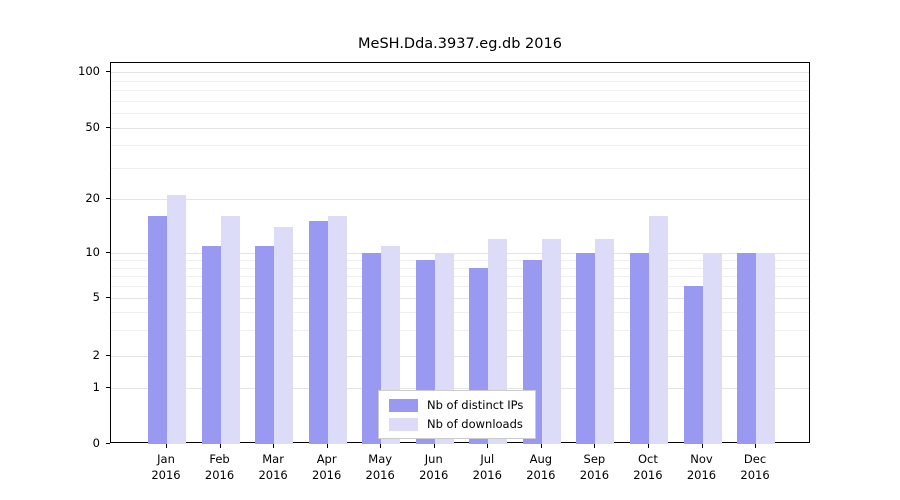 The image size is (900, 500). I want to click on x-tick-label-feb: Feb, so click(219, 459).